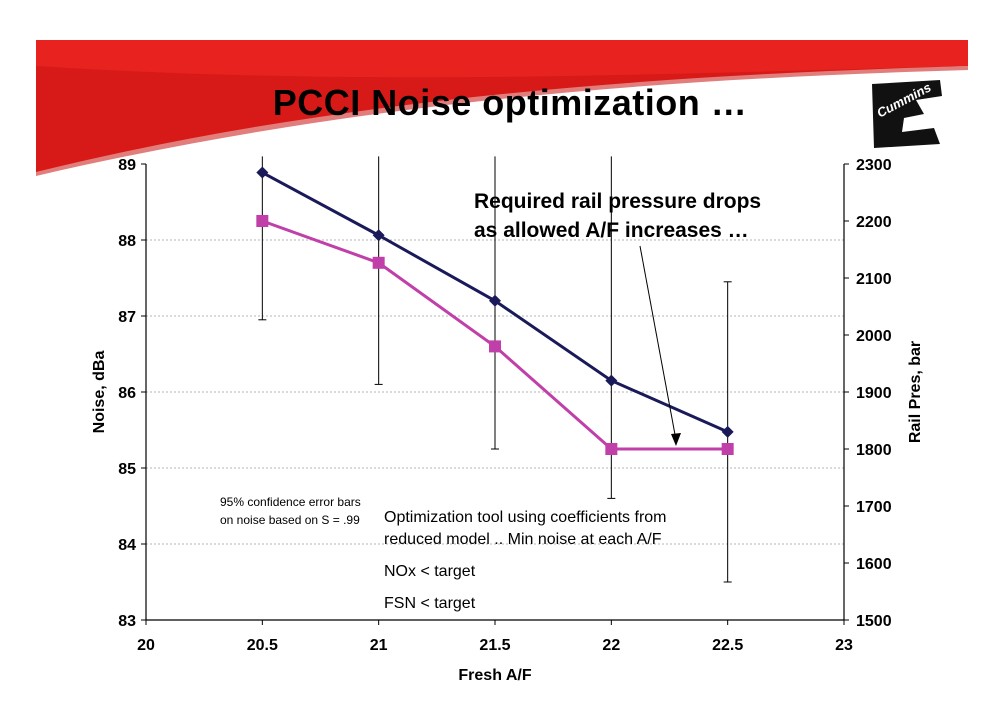 The width and height of the screenshot is (1000, 701). I want to click on cummins-logo-mark: Cummins, so click(907, 114).